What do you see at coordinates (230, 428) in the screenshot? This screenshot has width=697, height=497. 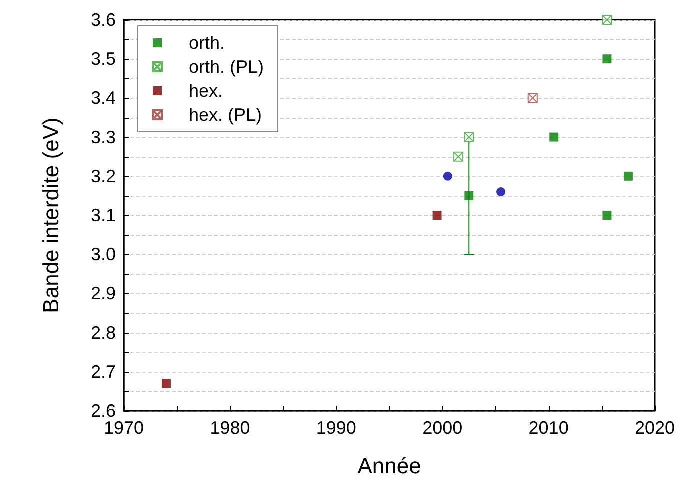 I see `x-tick-label: 1980` at bounding box center [230, 428].